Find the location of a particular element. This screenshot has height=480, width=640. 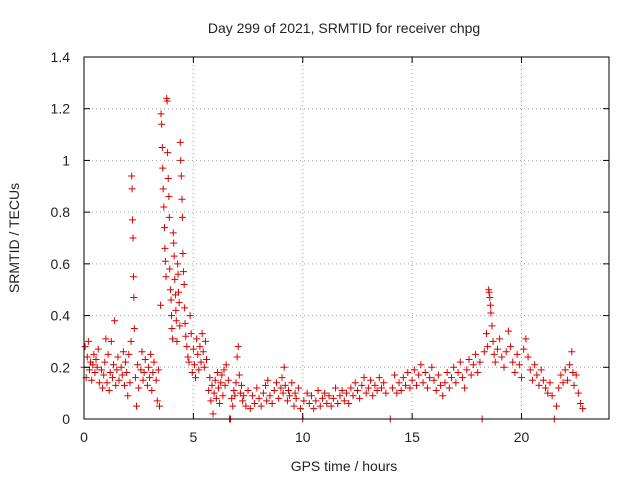

y-tick-label: 0.2 is located at coordinates (61, 367).